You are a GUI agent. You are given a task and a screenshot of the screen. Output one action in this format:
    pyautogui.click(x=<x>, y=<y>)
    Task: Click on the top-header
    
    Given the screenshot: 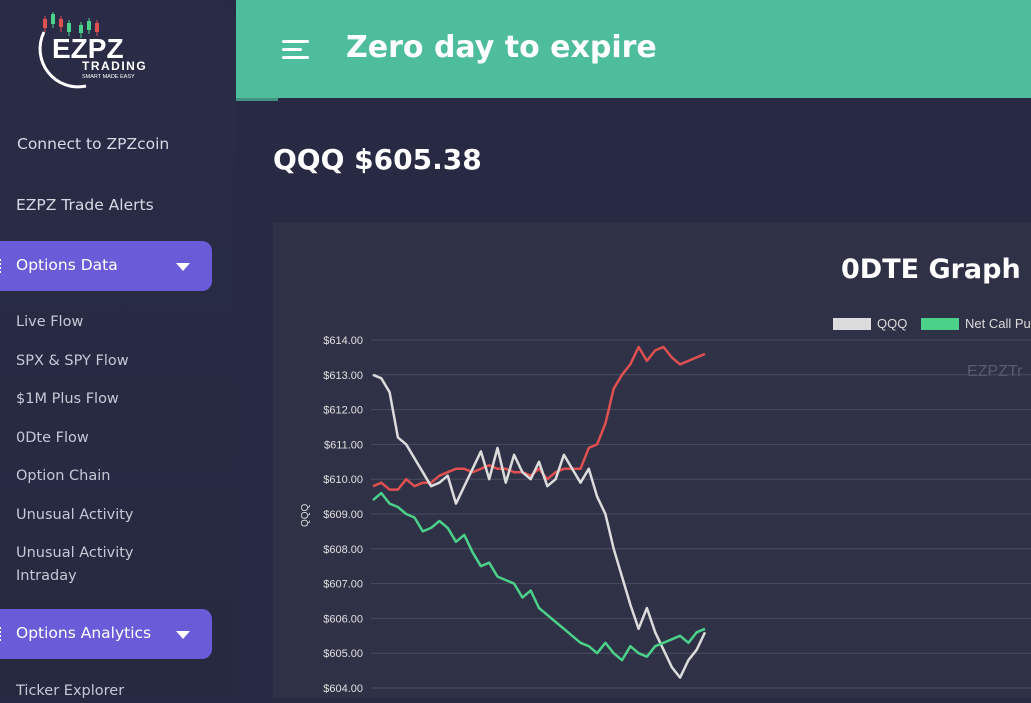 What is the action you would take?
    pyautogui.click(x=633, y=49)
    